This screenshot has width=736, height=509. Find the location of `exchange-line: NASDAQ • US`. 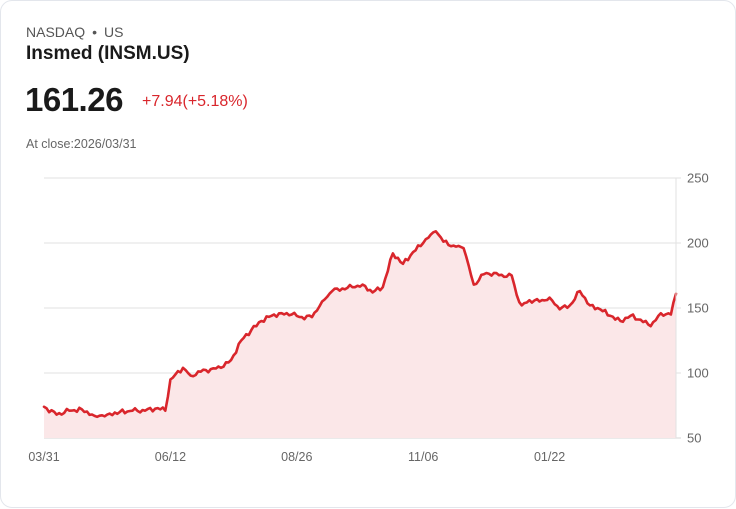

exchange-line: NASDAQ • US is located at coordinates (74, 32).